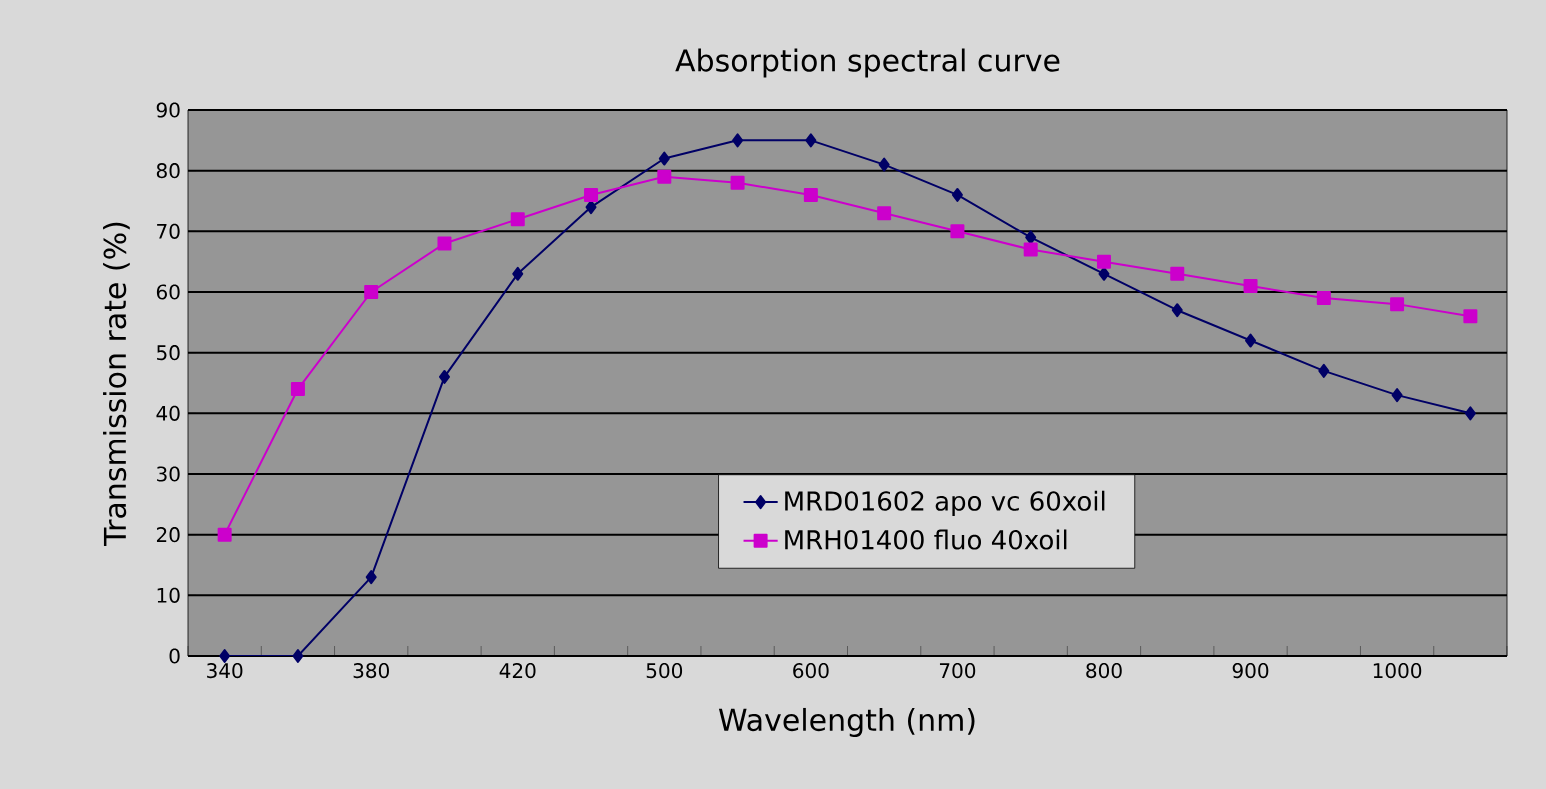 This screenshot has height=789, width=1546. Describe the element at coordinates (926, 539) in the screenshot. I see `legend-label: MRH01400 fluo 40xoil` at that location.